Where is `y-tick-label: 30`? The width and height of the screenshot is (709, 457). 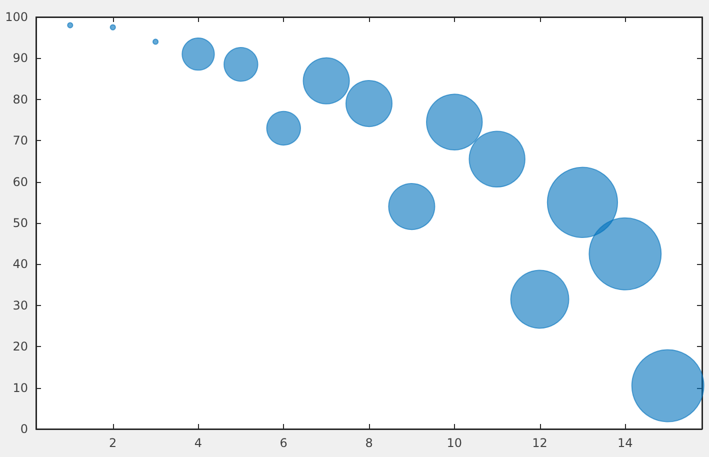 y-tick-label: 30 is located at coordinates (20, 305).